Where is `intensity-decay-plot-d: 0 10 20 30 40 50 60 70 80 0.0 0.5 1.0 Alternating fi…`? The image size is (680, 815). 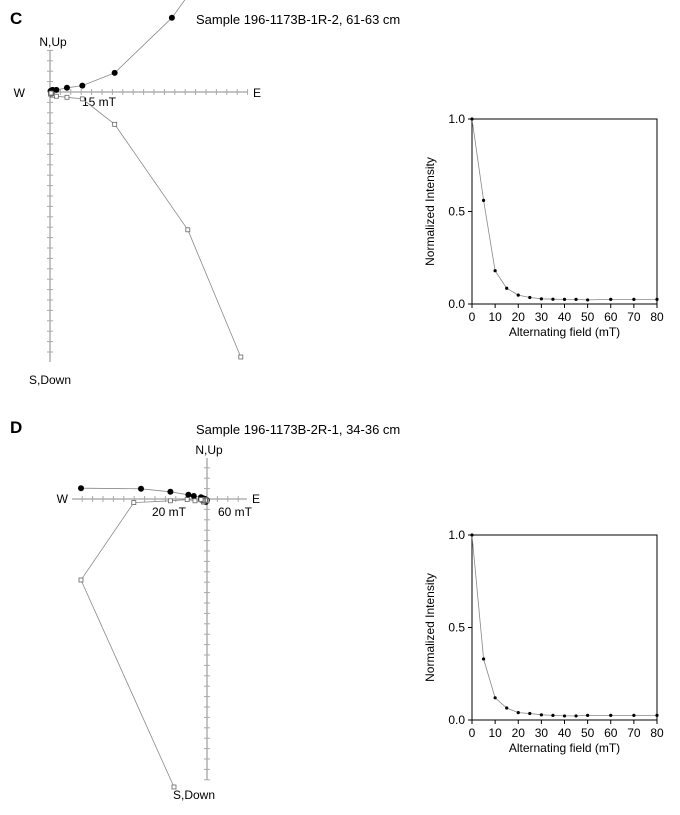 intensity-decay-plot-d: 0 10 20 30 40 50 60 70 80 0.0 0.5 1.0 Alternating fi… is located at coordinates (543, 641).